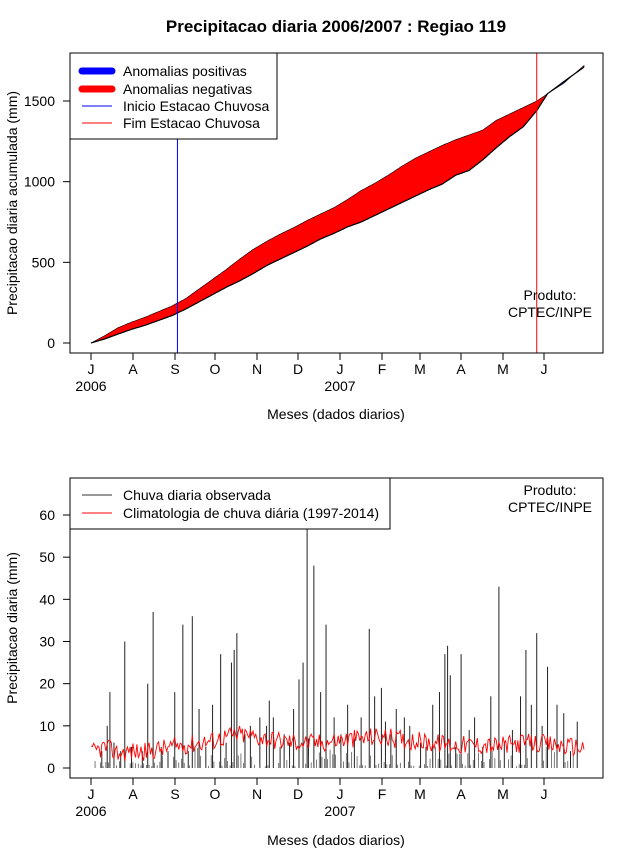  Describe the element at coordinates (47, 222) in the screenshot. I see `y-axis: 0 500 1000 1500` at that location.